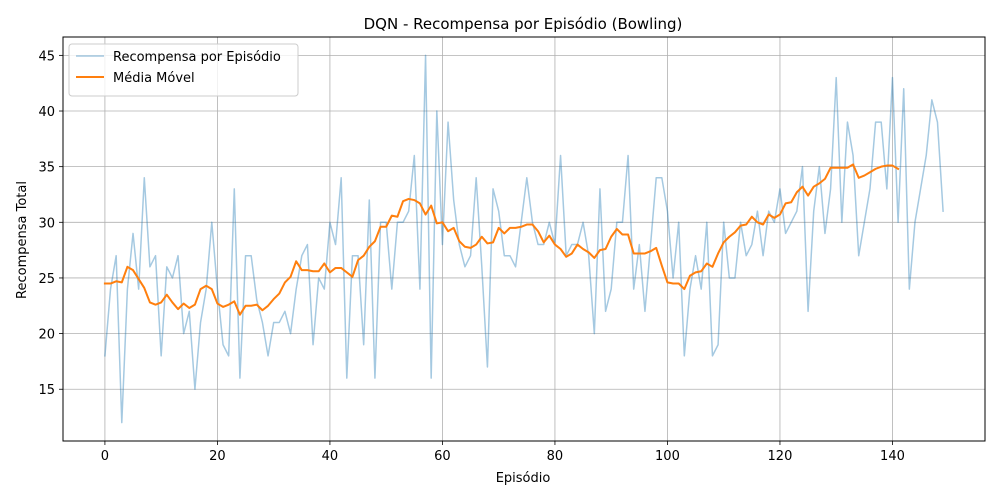  I want to click on y-tick-label: 35, so click(46, 168).